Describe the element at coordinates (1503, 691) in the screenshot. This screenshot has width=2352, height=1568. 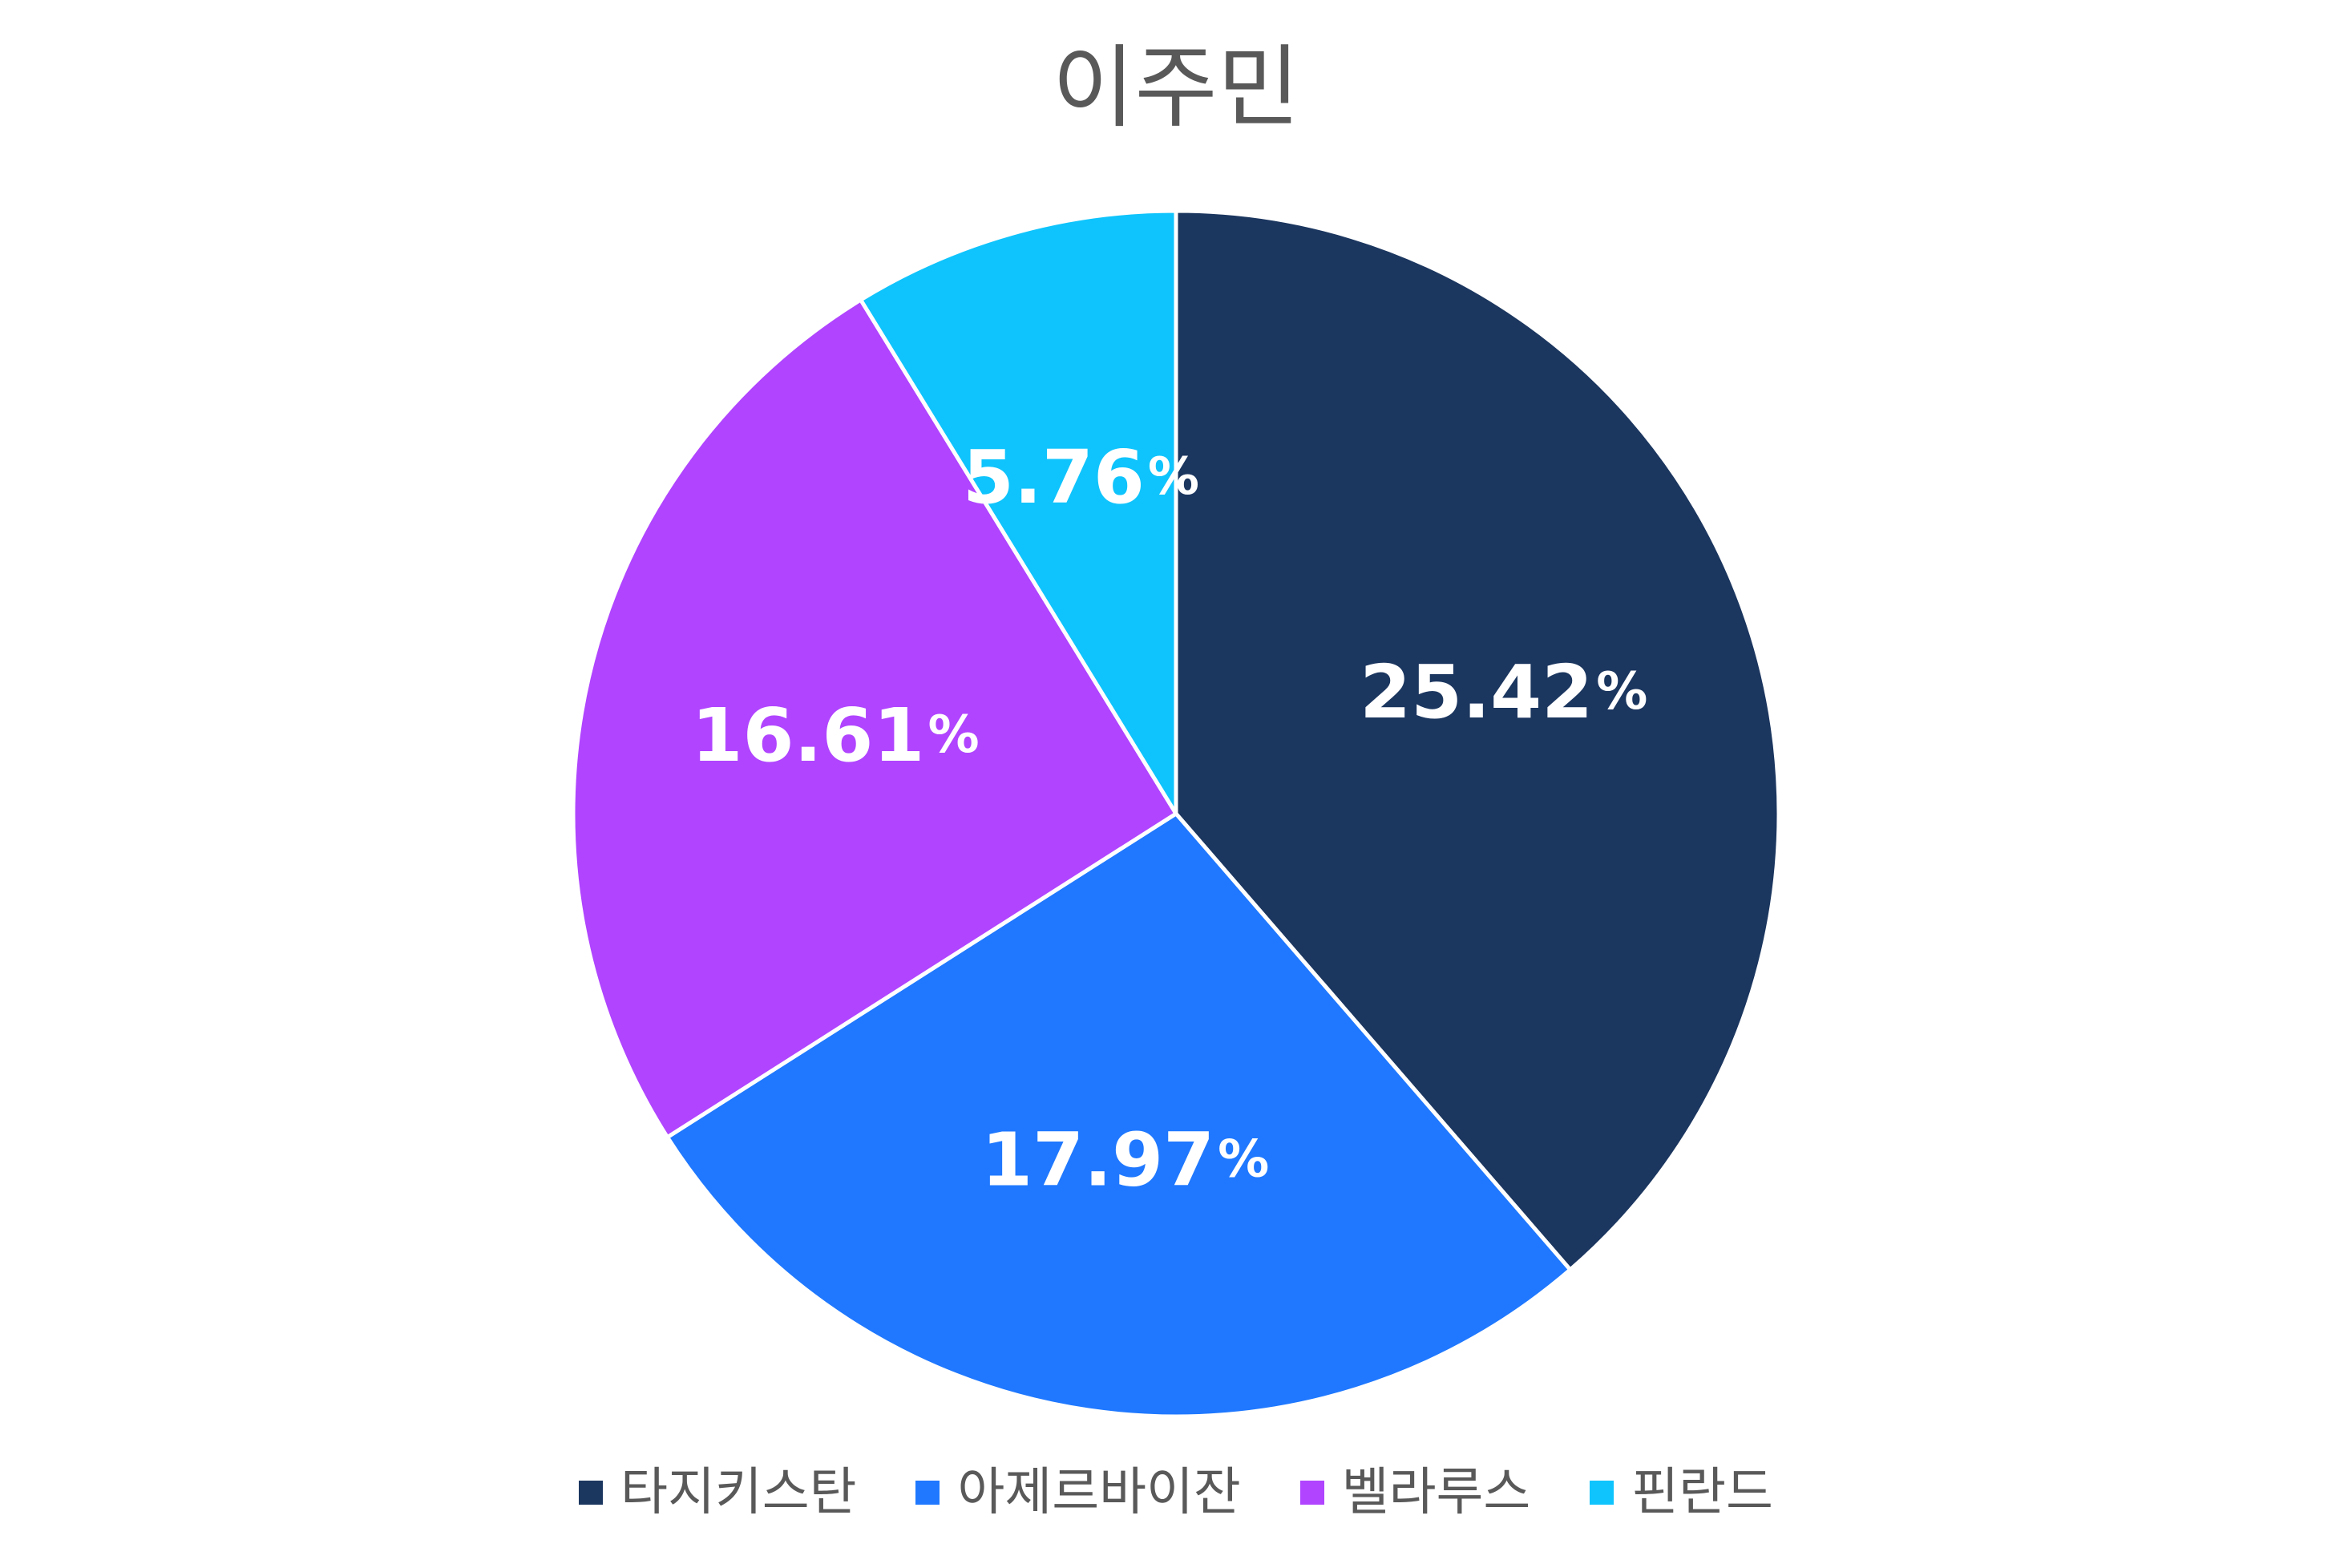
I see `slice-value-label-1: 25.42%` at that location.